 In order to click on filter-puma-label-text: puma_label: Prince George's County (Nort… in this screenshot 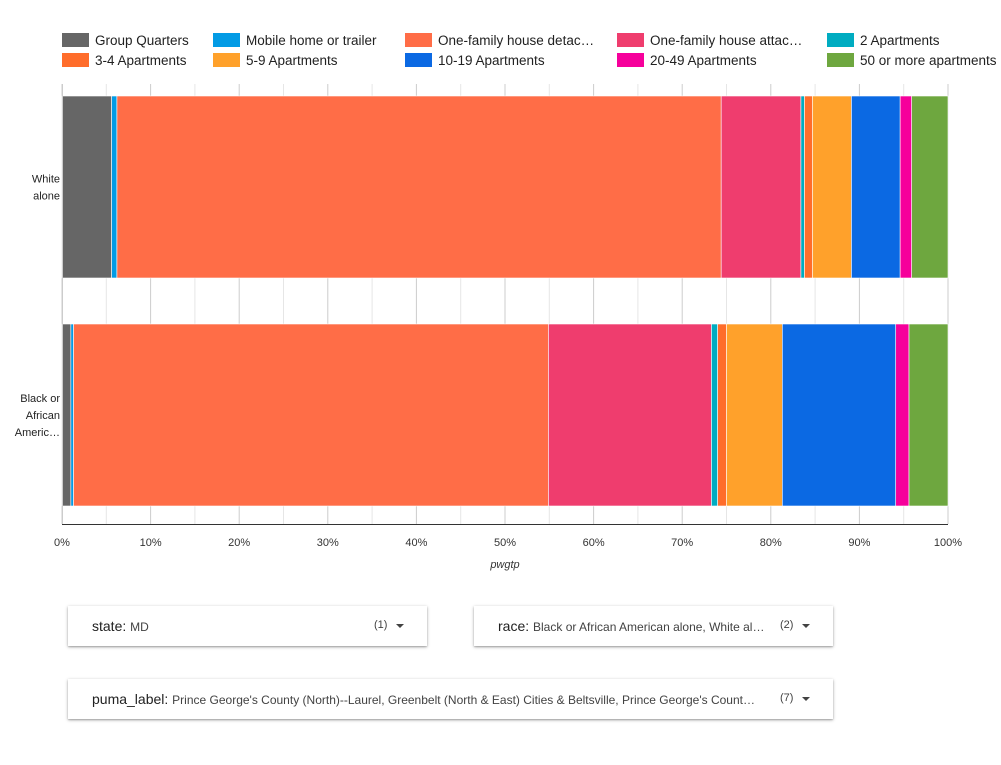, I will do `click(423, 699)`.